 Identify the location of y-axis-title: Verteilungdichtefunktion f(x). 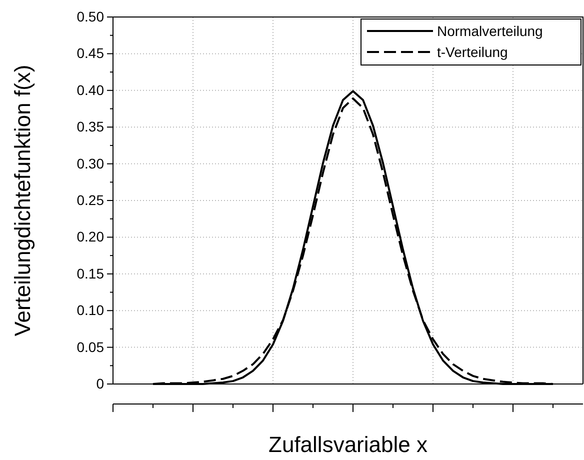
(22, 200).